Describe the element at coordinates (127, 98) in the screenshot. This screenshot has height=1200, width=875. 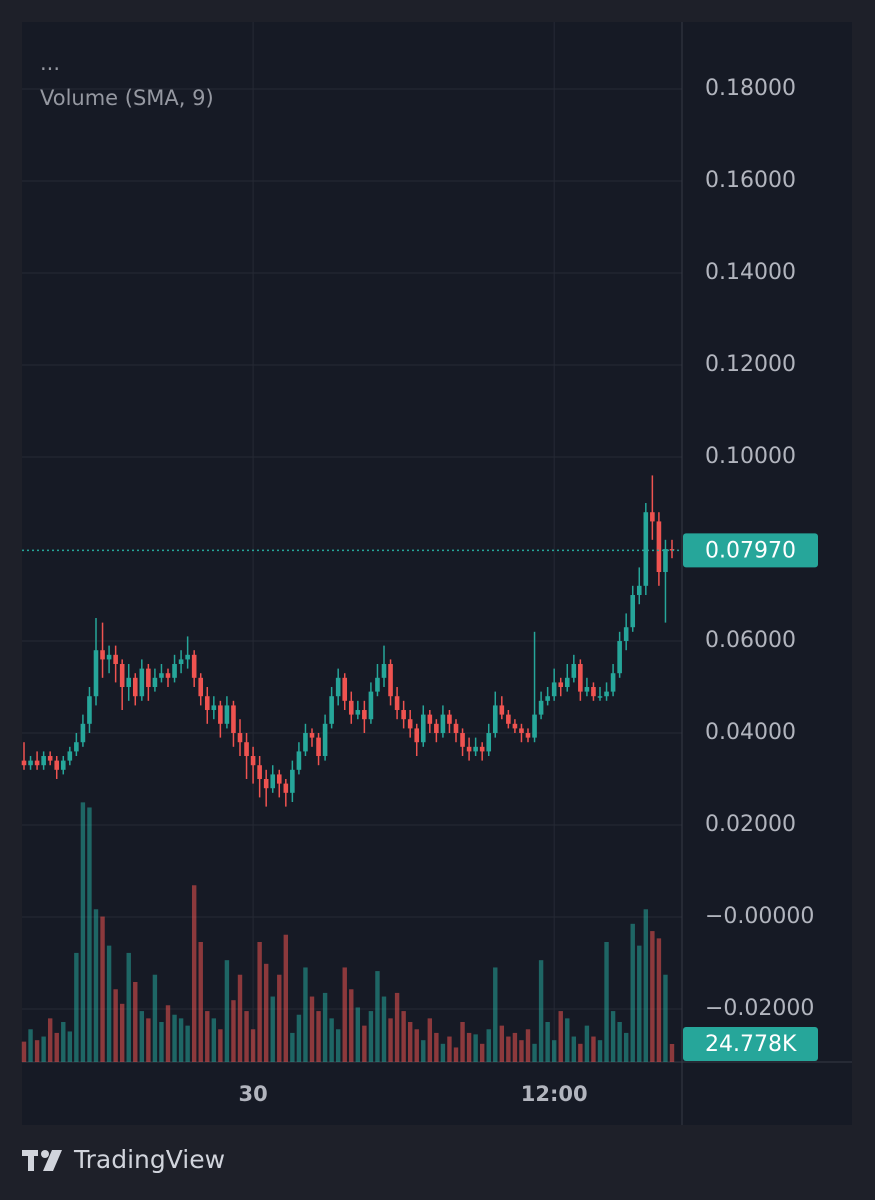
I see `legend-item: Volume (SMA, 9)` at that location.